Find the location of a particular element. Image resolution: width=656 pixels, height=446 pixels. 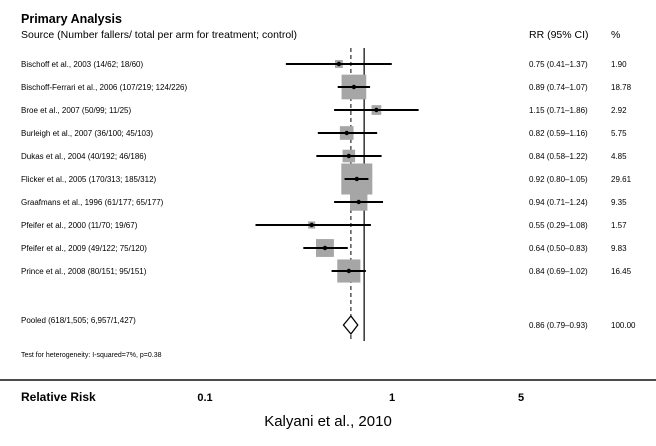

x-tick-label: 5 is located at coordinates (521, 398).